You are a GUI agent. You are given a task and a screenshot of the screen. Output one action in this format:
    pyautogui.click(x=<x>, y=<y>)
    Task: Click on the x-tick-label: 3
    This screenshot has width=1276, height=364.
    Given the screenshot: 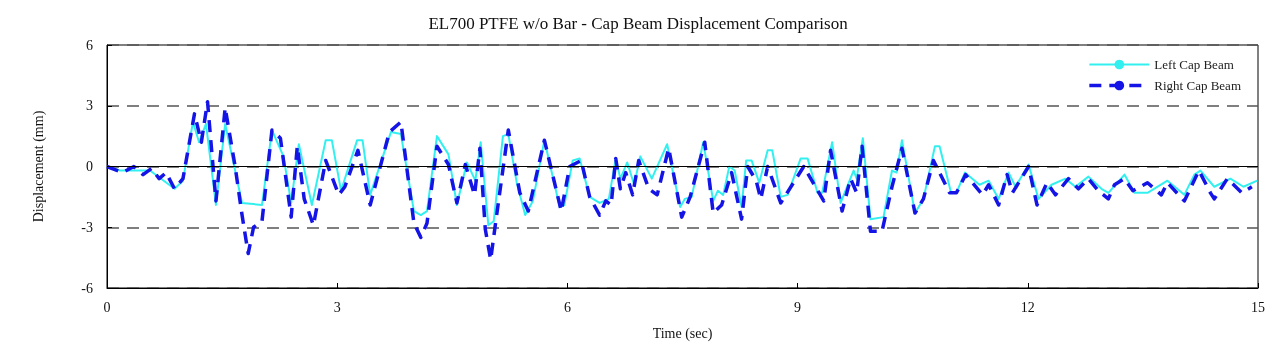 What is the action you would take?
    pyautogui.click(x=337, y=307)
    